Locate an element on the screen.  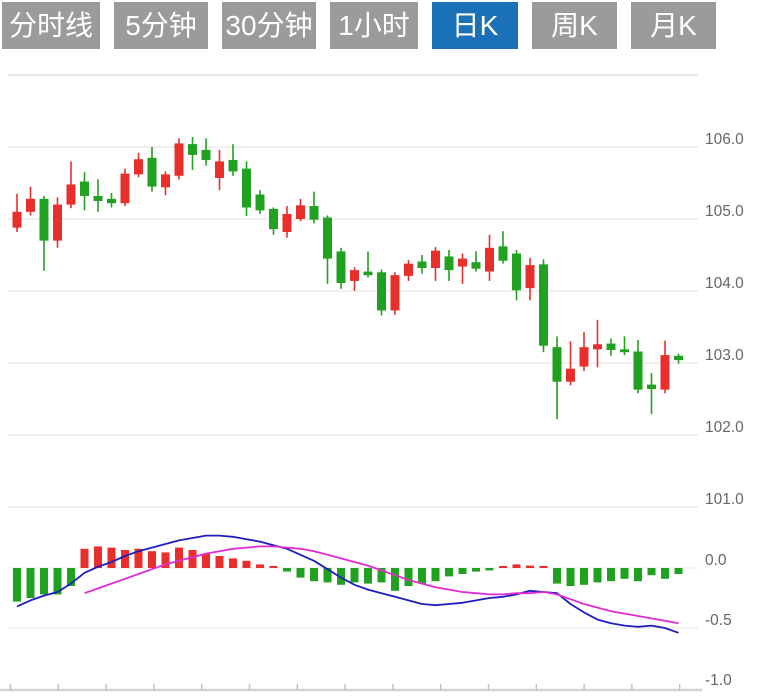
axis-label: 104.0 is located at coordinates (724, 283).